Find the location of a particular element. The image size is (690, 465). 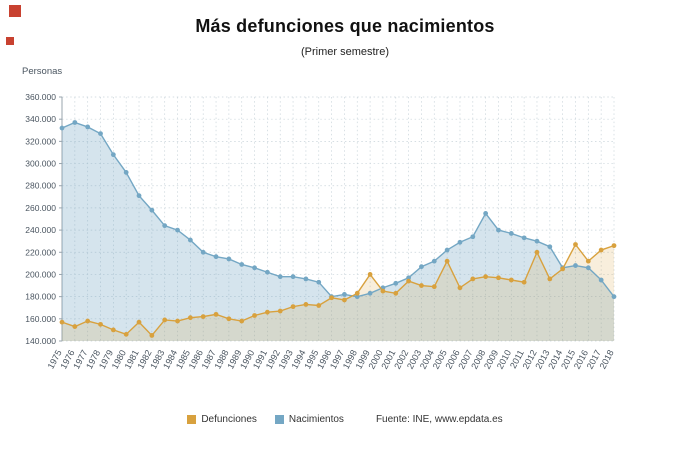

chart-title: Más defunciones que nacimientos is located at coordinates (345, 26).